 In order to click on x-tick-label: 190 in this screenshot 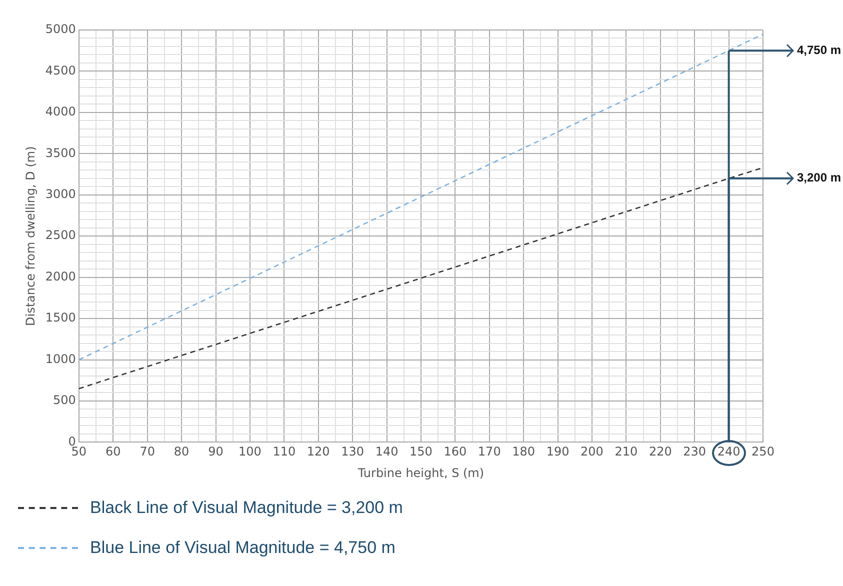, I will do `click(558, 451)`.